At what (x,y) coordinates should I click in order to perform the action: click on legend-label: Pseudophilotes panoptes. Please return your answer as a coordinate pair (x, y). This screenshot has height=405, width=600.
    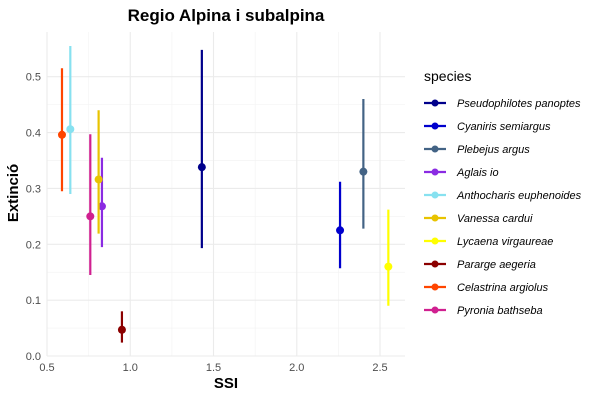
    Looking at the image, I should click on (519, 104).